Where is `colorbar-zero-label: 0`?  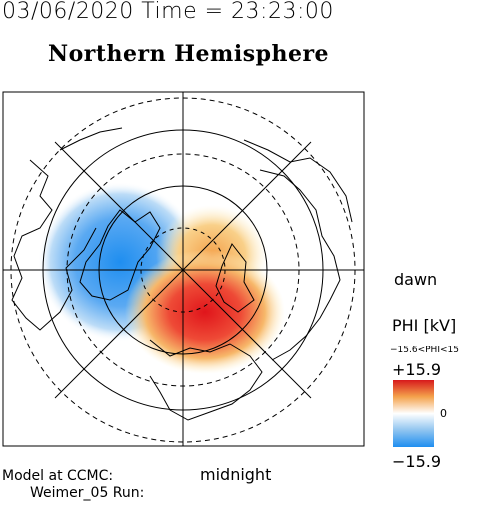
colorbar-zero-label: 0 is located at coordinates (443, 413).